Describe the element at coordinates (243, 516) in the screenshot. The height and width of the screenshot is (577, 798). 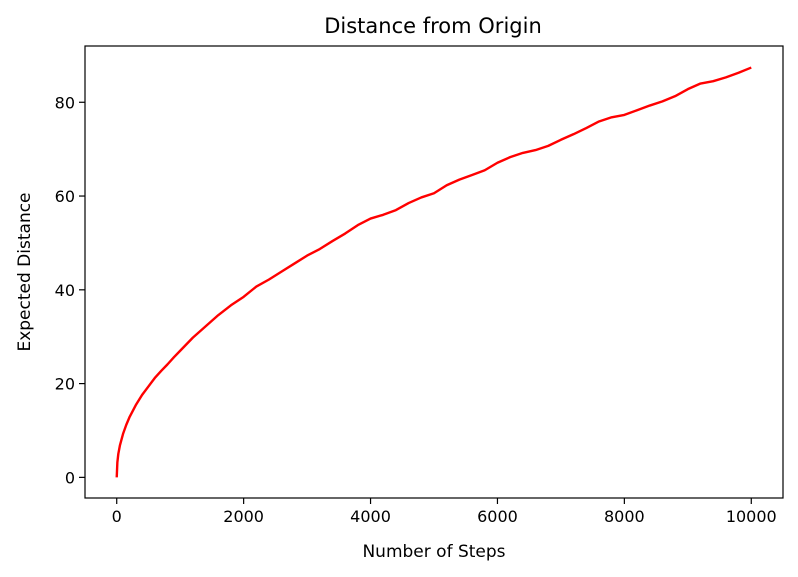
I see `x-tick-label: 2000` at that location.